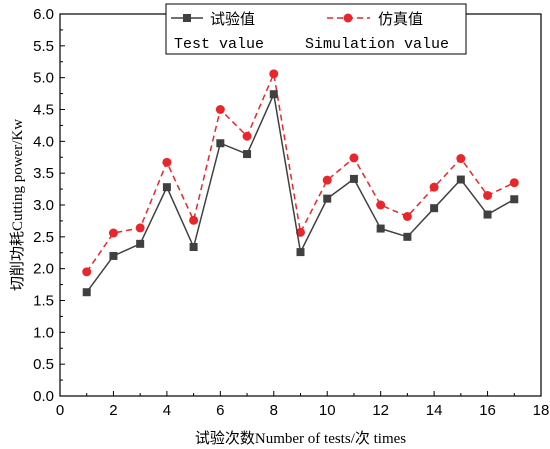  Describe the element at coordinates (303, 405) in the screenshot. I see `x-axis-ticks: 0 2 4 6 8 10 12 14 16 18` at that location.